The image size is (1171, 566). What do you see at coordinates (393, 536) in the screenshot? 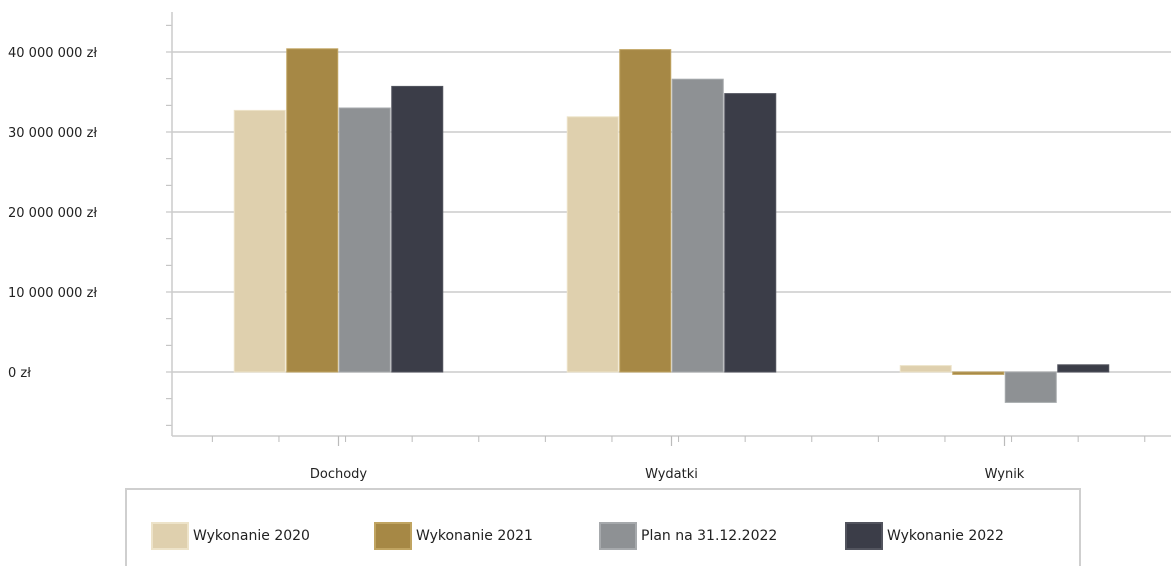
I see `legend-swatch-wykonanie-2021` at bounding box center [393, 536].